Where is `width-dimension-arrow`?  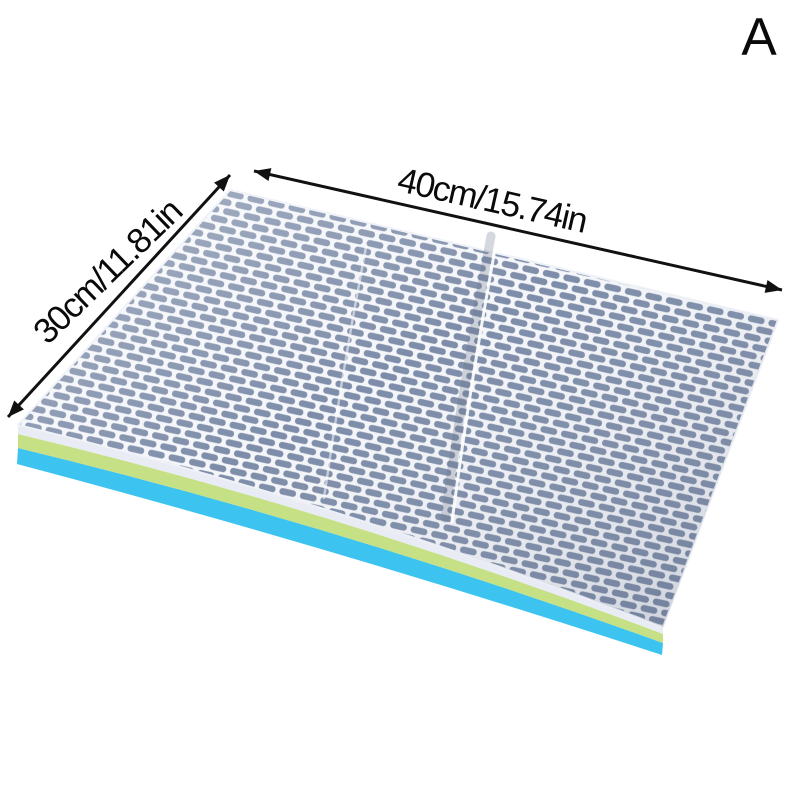
width-dimension-arrow is located at coordinates (518, 230).